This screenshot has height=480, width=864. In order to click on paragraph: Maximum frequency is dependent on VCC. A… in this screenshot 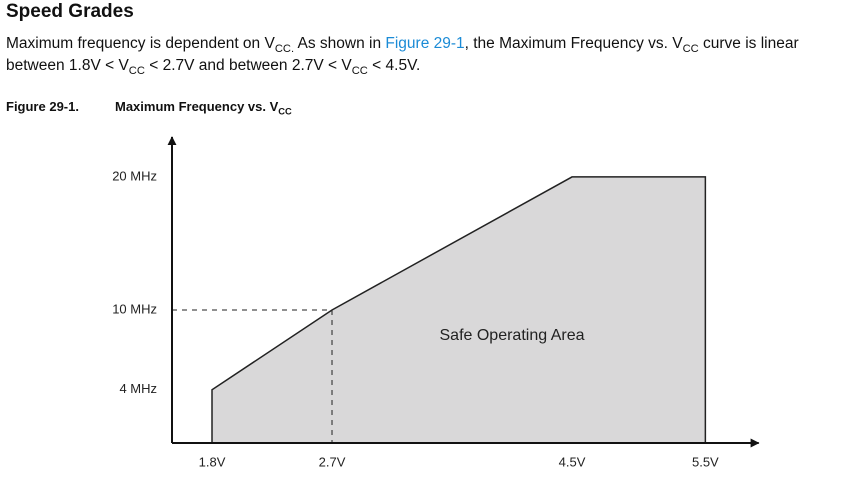, I will do `click(432, 55)`.